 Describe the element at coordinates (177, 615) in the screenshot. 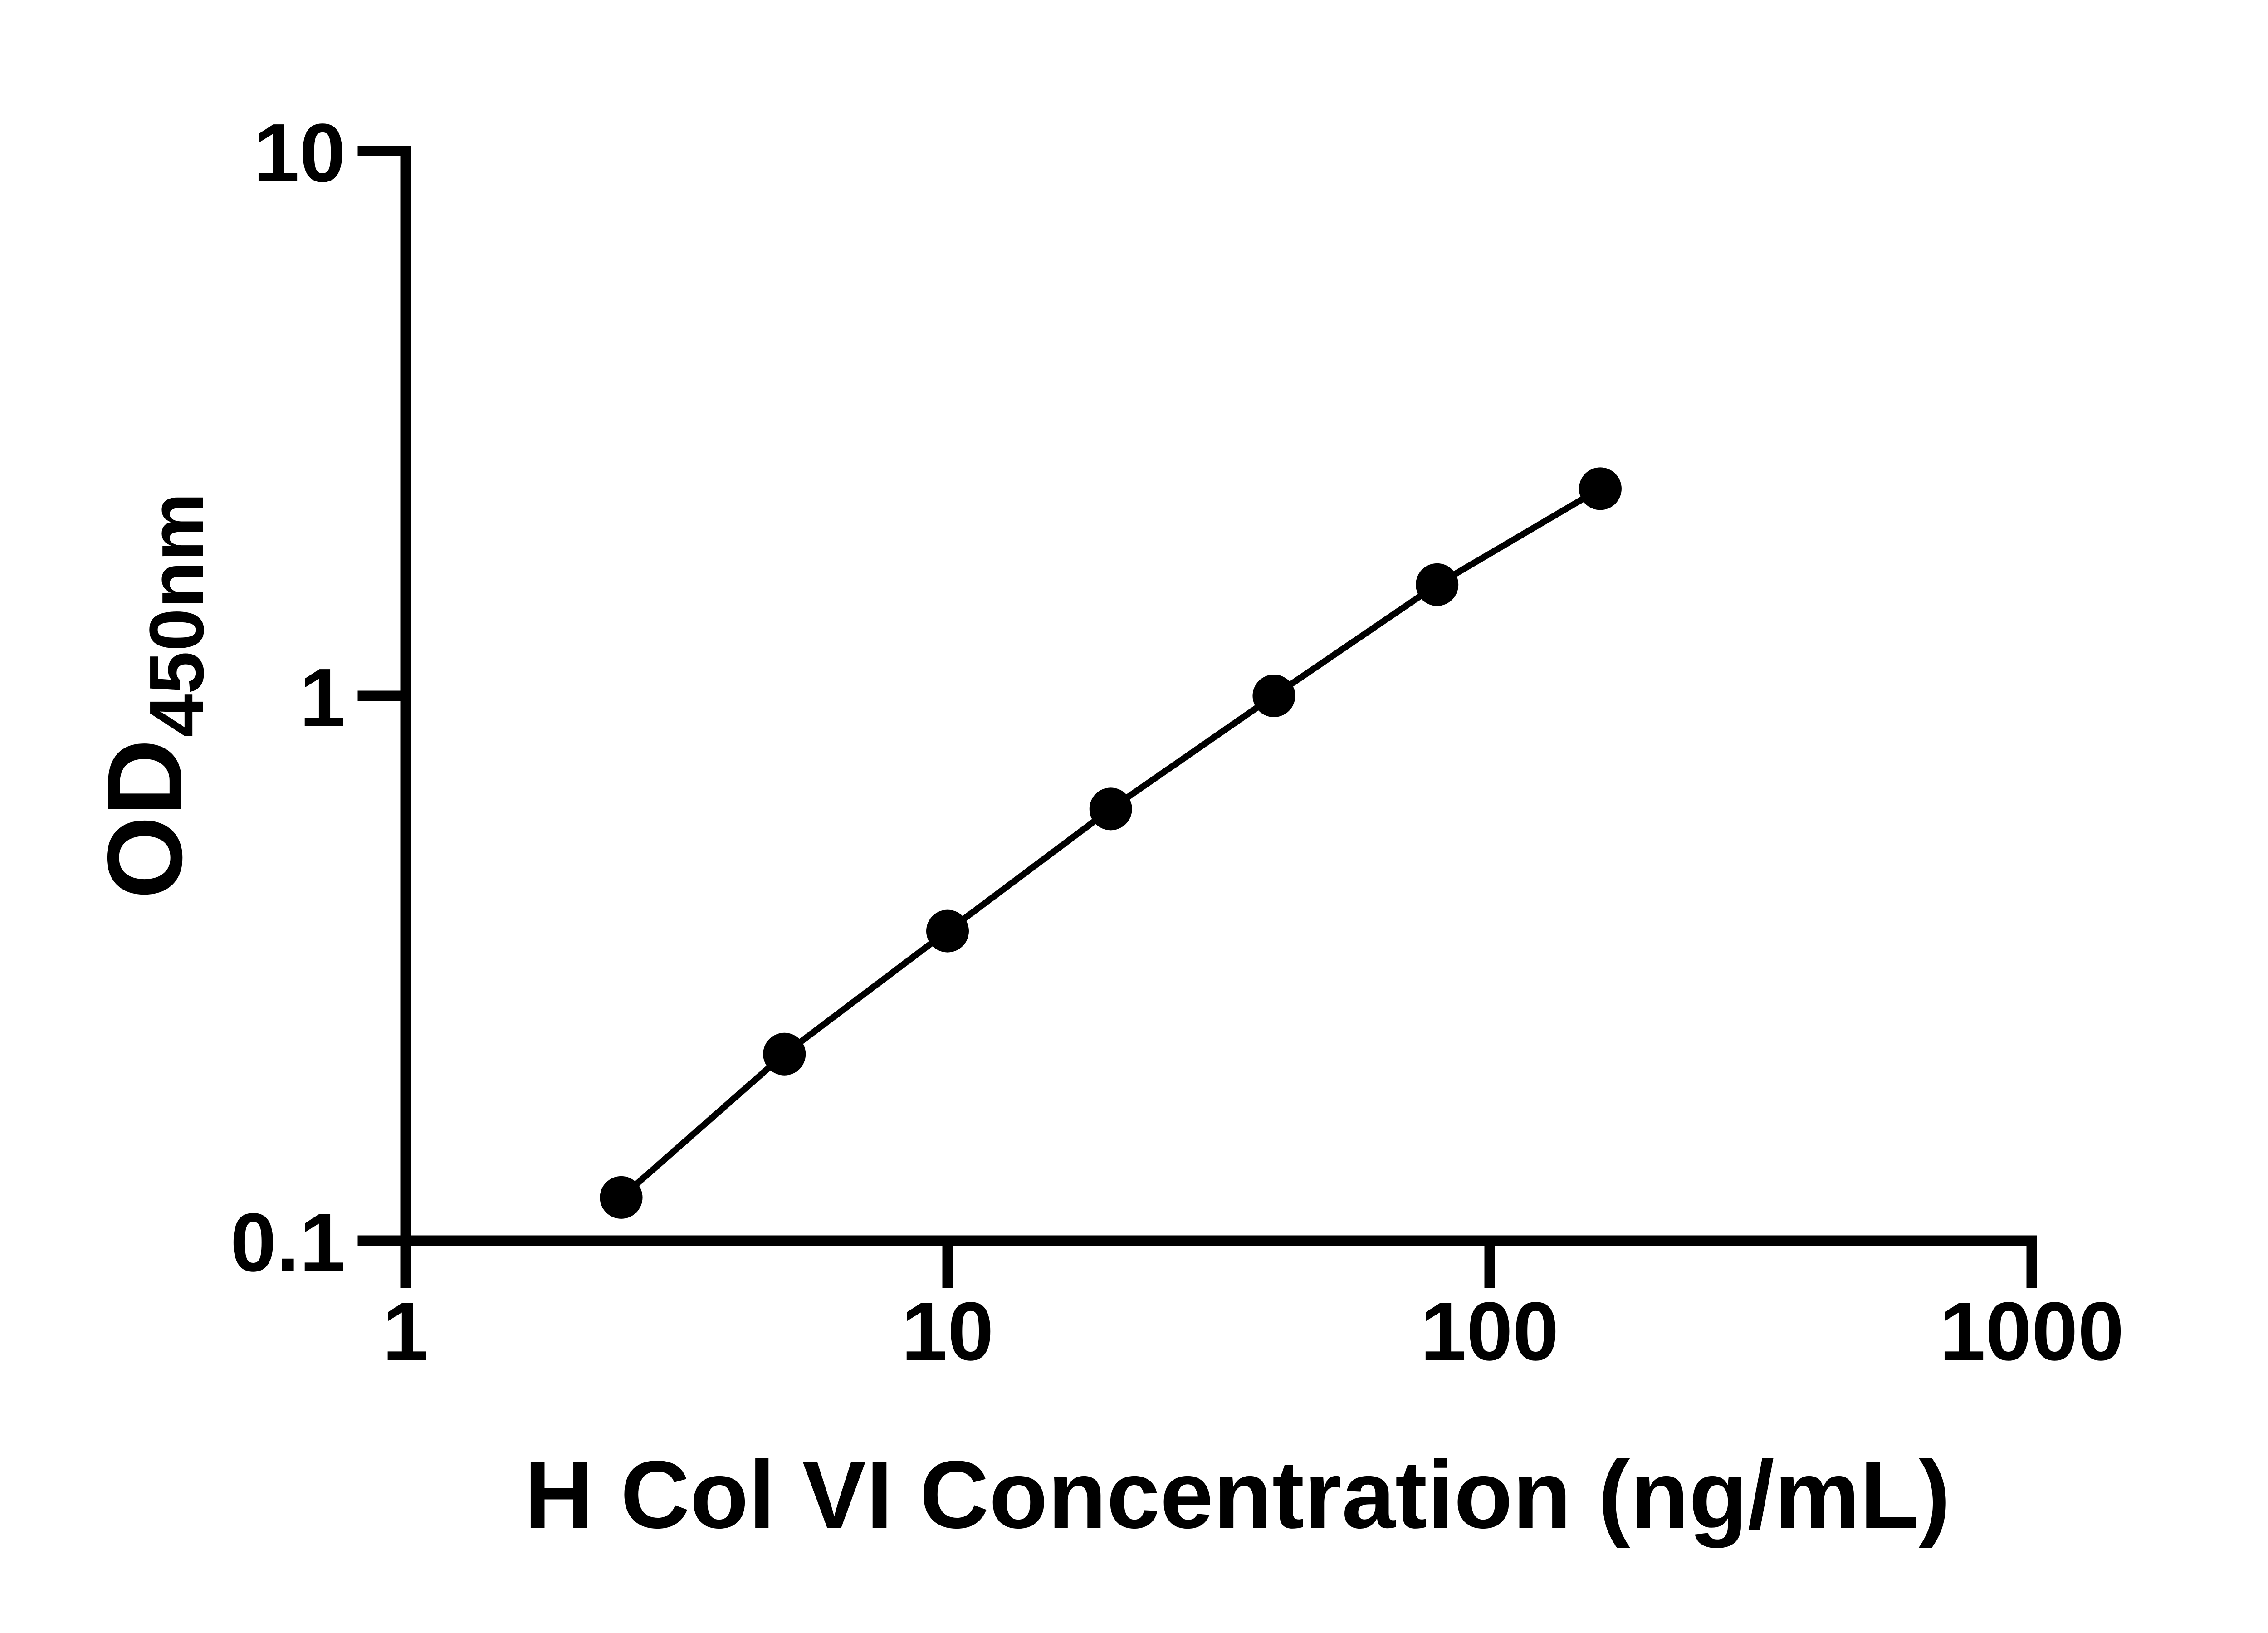

I see `y-axis-title-subscript: 450nm` at that location.